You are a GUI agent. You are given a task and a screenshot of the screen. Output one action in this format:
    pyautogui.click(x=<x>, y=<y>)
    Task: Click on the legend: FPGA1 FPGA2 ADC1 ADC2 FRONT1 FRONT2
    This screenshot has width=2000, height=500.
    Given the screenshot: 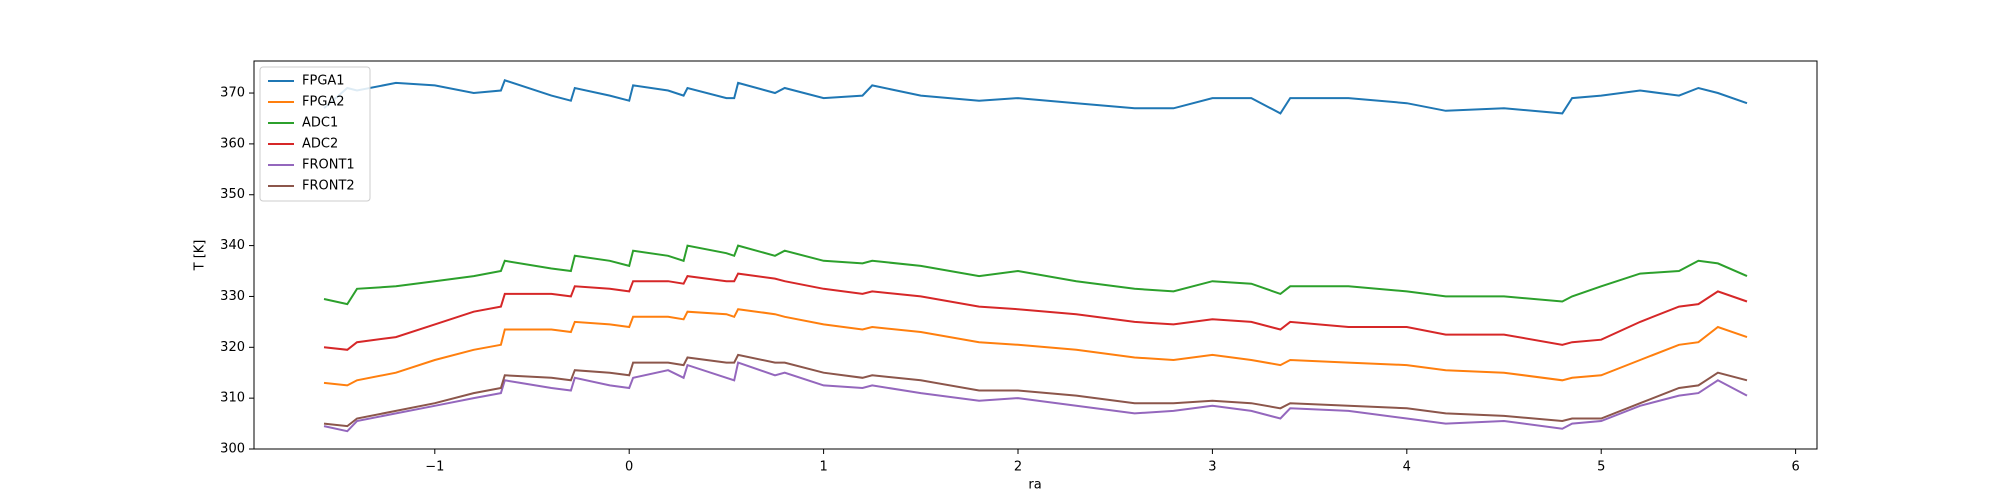 What is the action you would take?
    pyautogui.click(x=315, y=134)
    